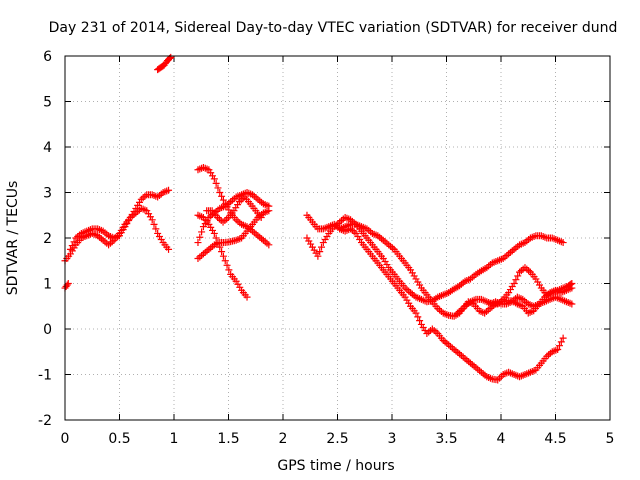 This screenshot has width=640, height=480. What do you see at coordinates (531, 301) in the screenshot?
I see `series-track-n` at bounding box center [531, 301].